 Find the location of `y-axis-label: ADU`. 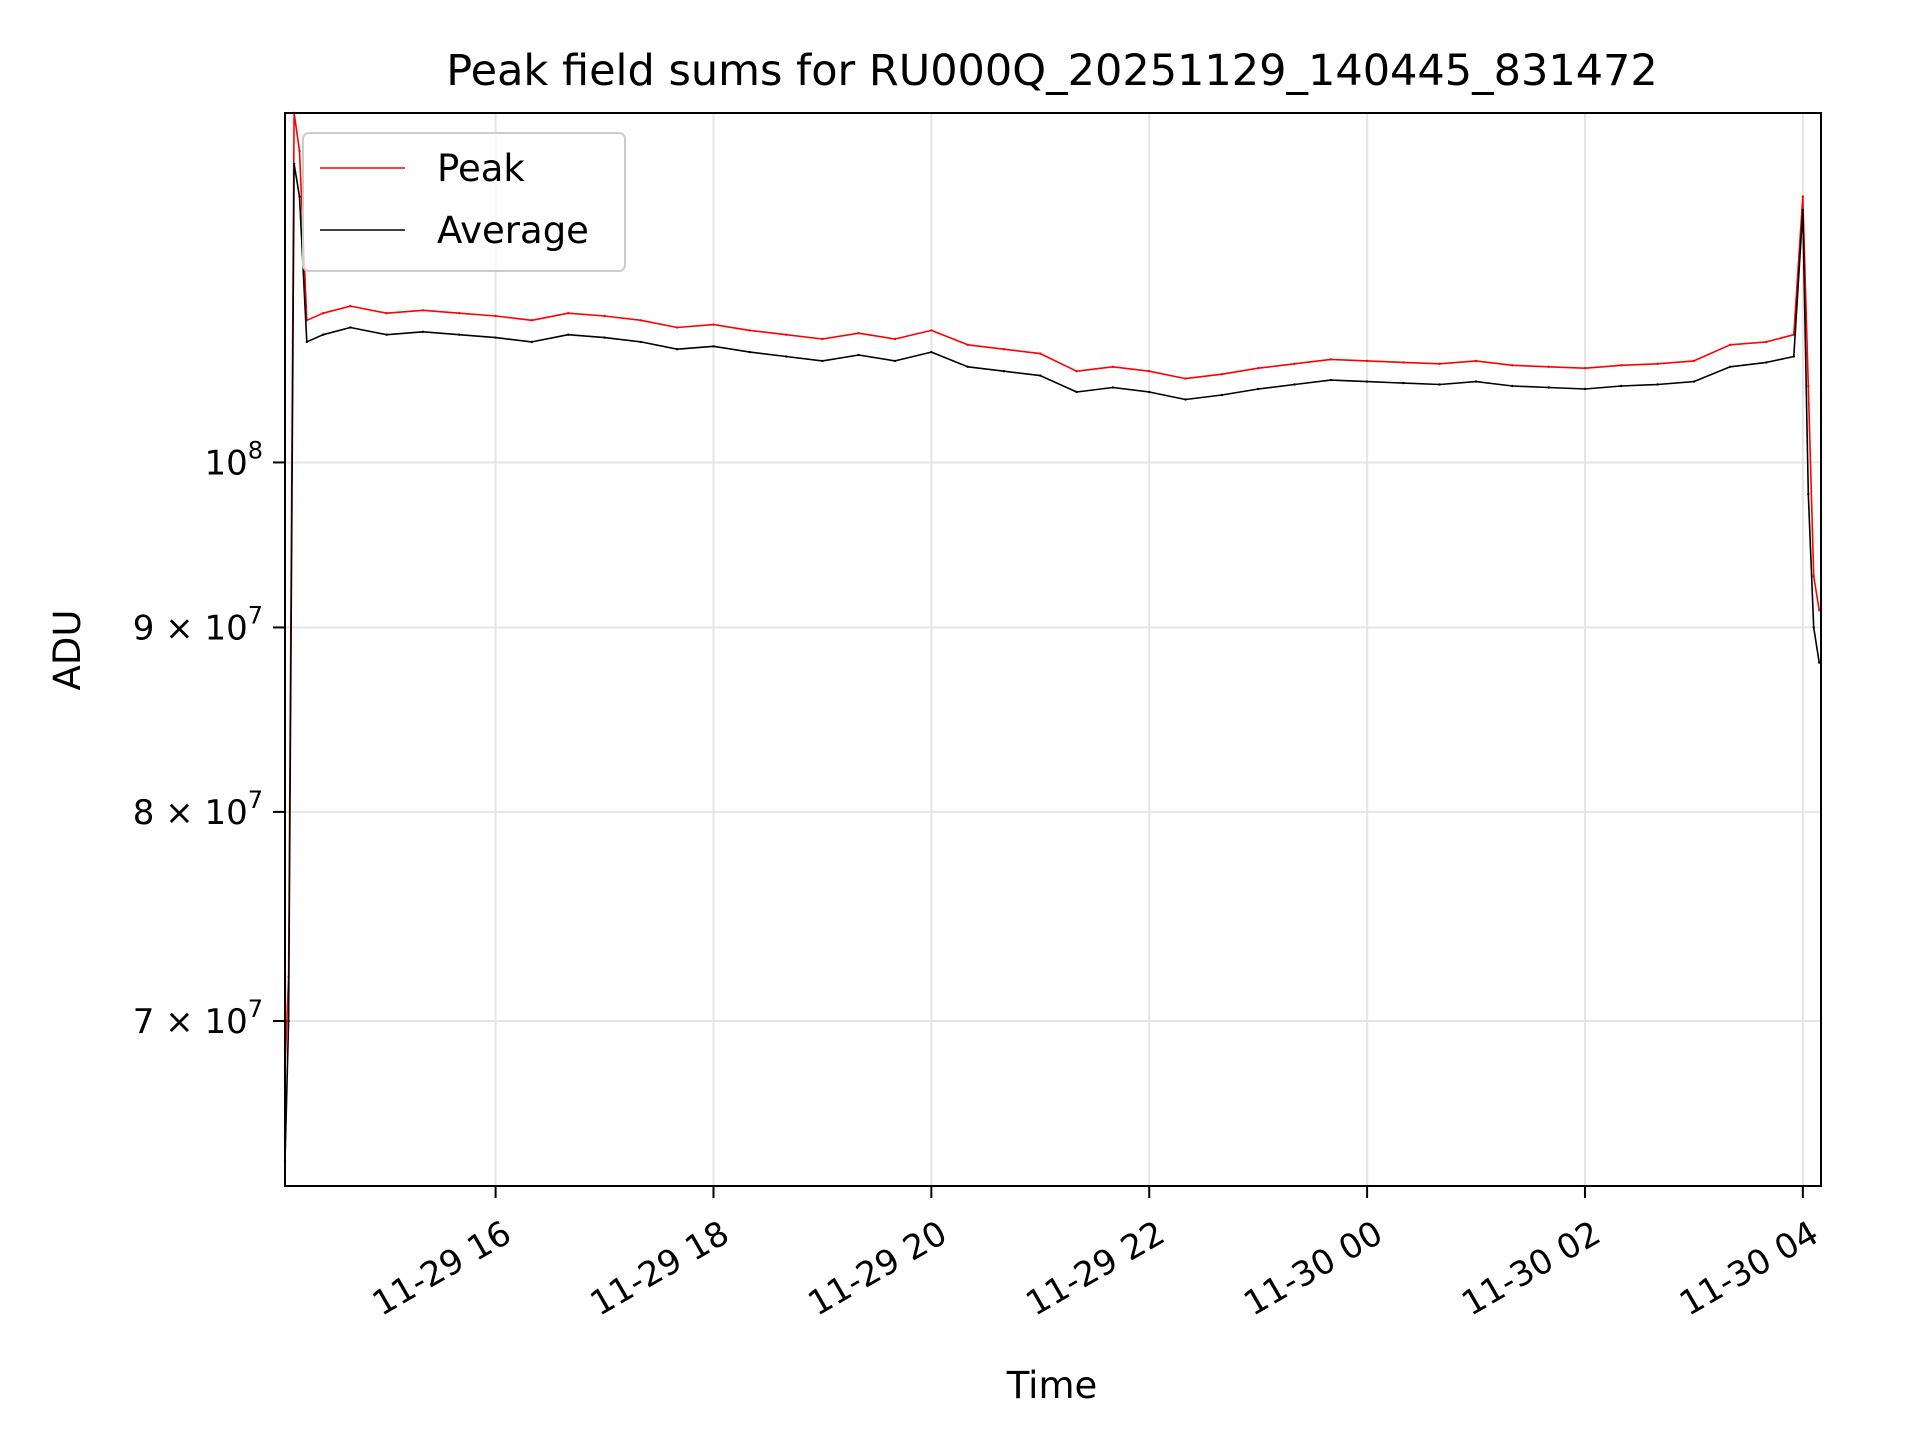

y-axis-label: ADU is located at coordinates (67, 650).